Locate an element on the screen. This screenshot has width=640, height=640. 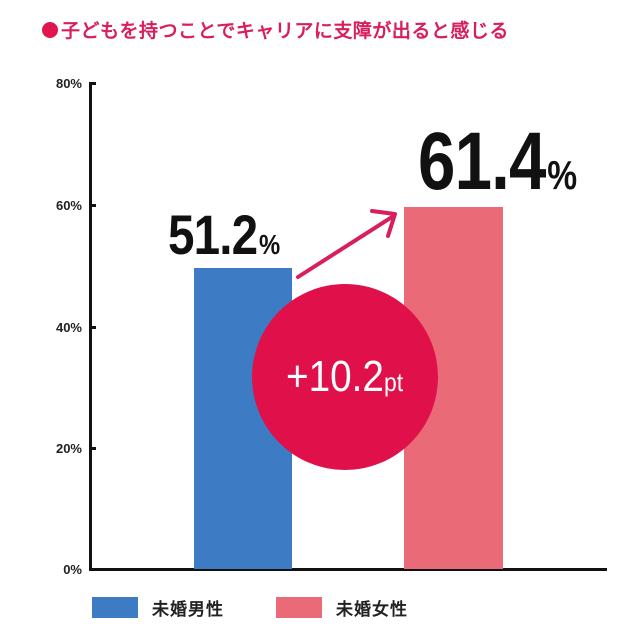
difference-unit: pt is located at coordinates (394, 382).